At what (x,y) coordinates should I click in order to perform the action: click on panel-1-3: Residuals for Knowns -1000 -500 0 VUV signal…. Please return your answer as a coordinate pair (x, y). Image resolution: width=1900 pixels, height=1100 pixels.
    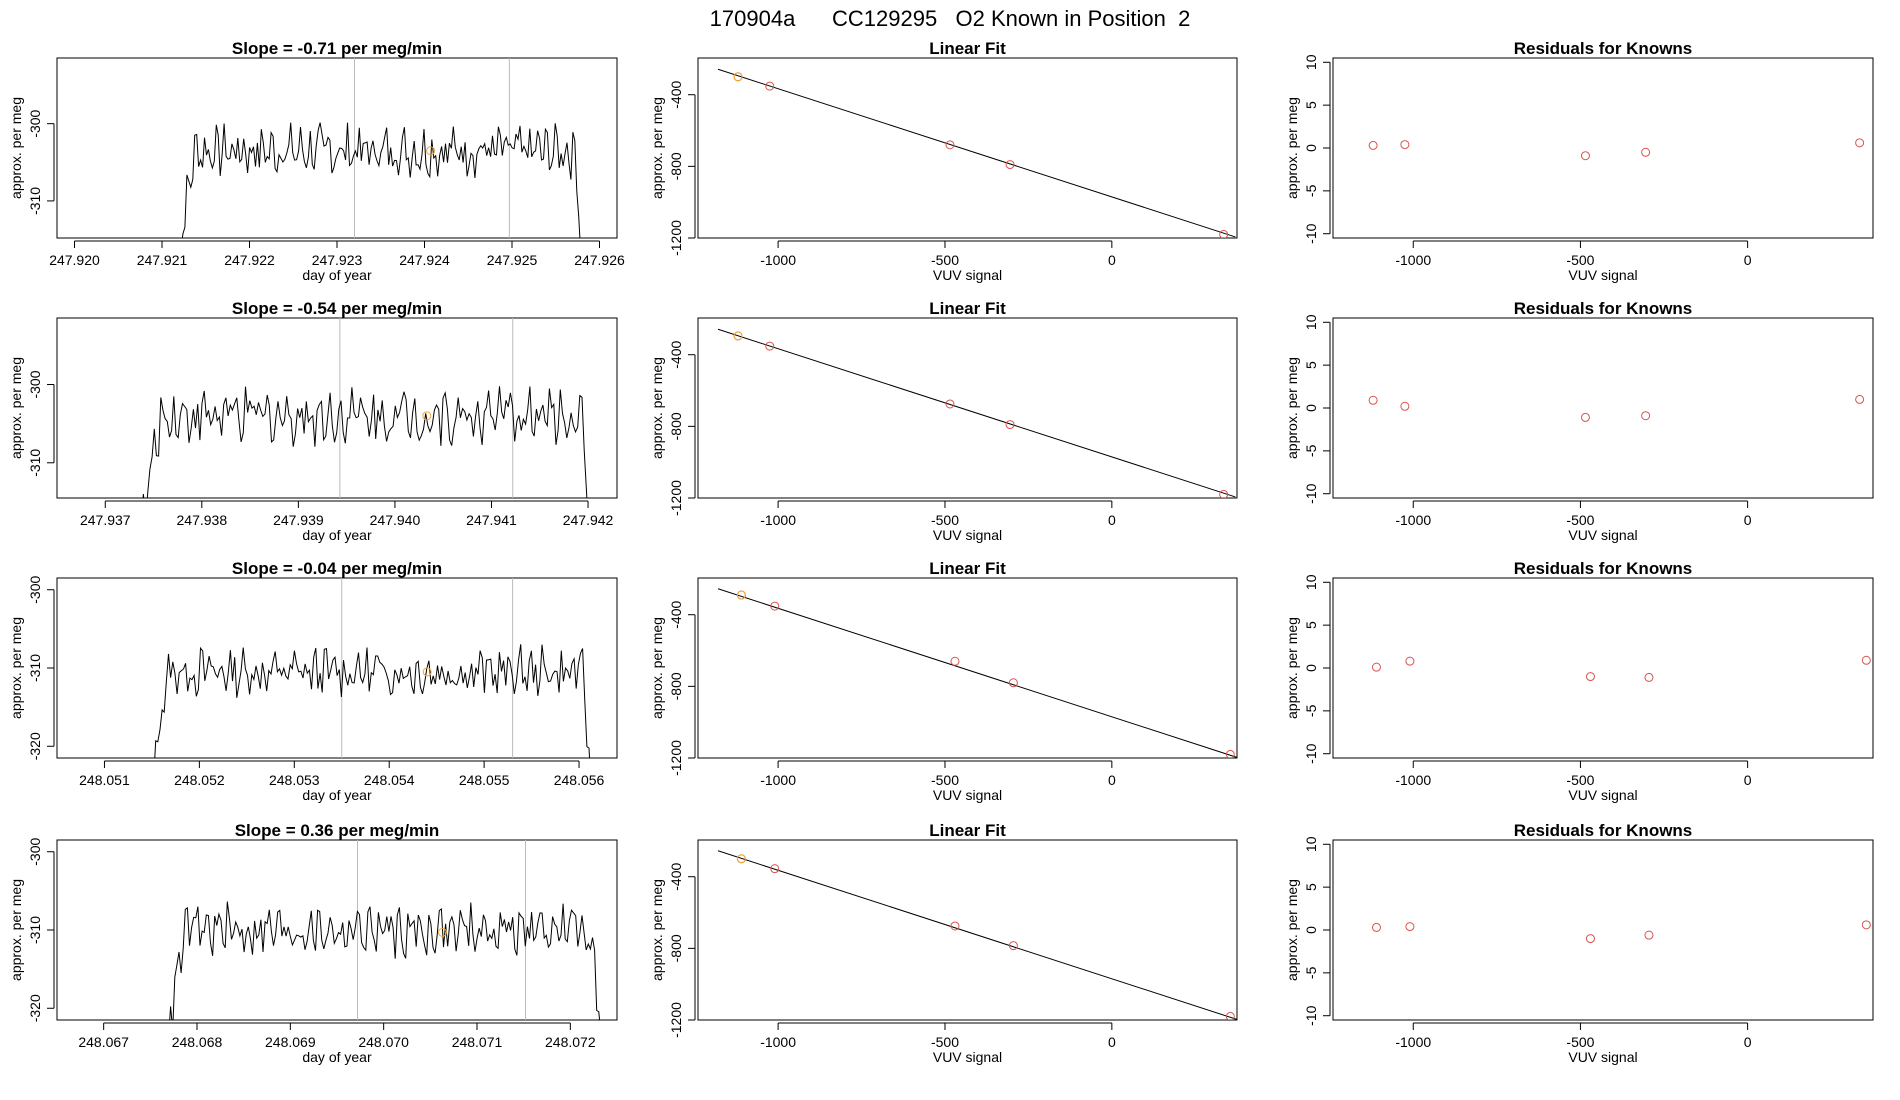
    Looking at the image, I should click on (1579, 161).